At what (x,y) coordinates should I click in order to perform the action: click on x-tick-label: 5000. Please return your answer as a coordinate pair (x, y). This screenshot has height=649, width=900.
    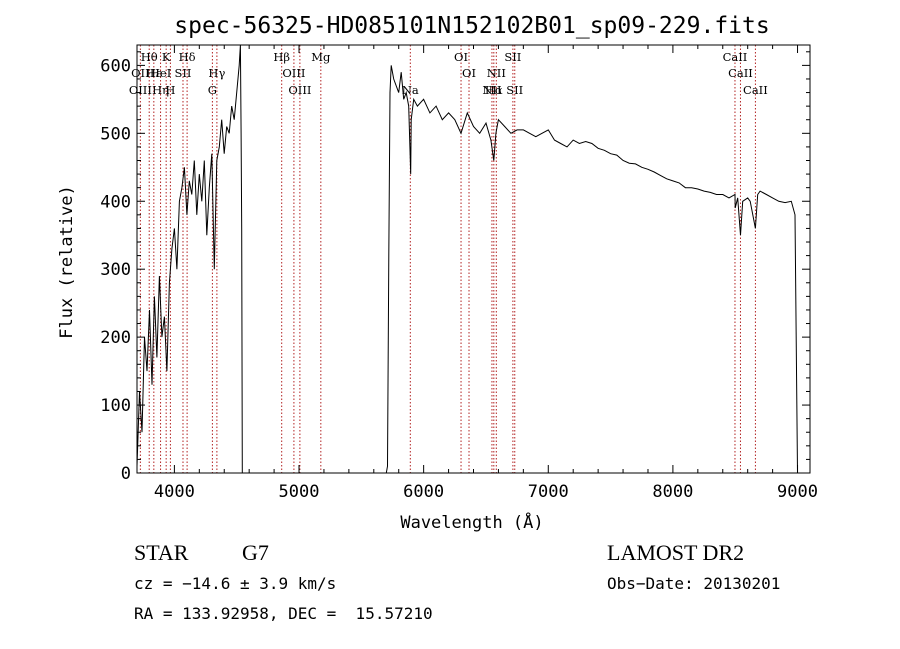
    Looking at the image, I should click on (299, 492).